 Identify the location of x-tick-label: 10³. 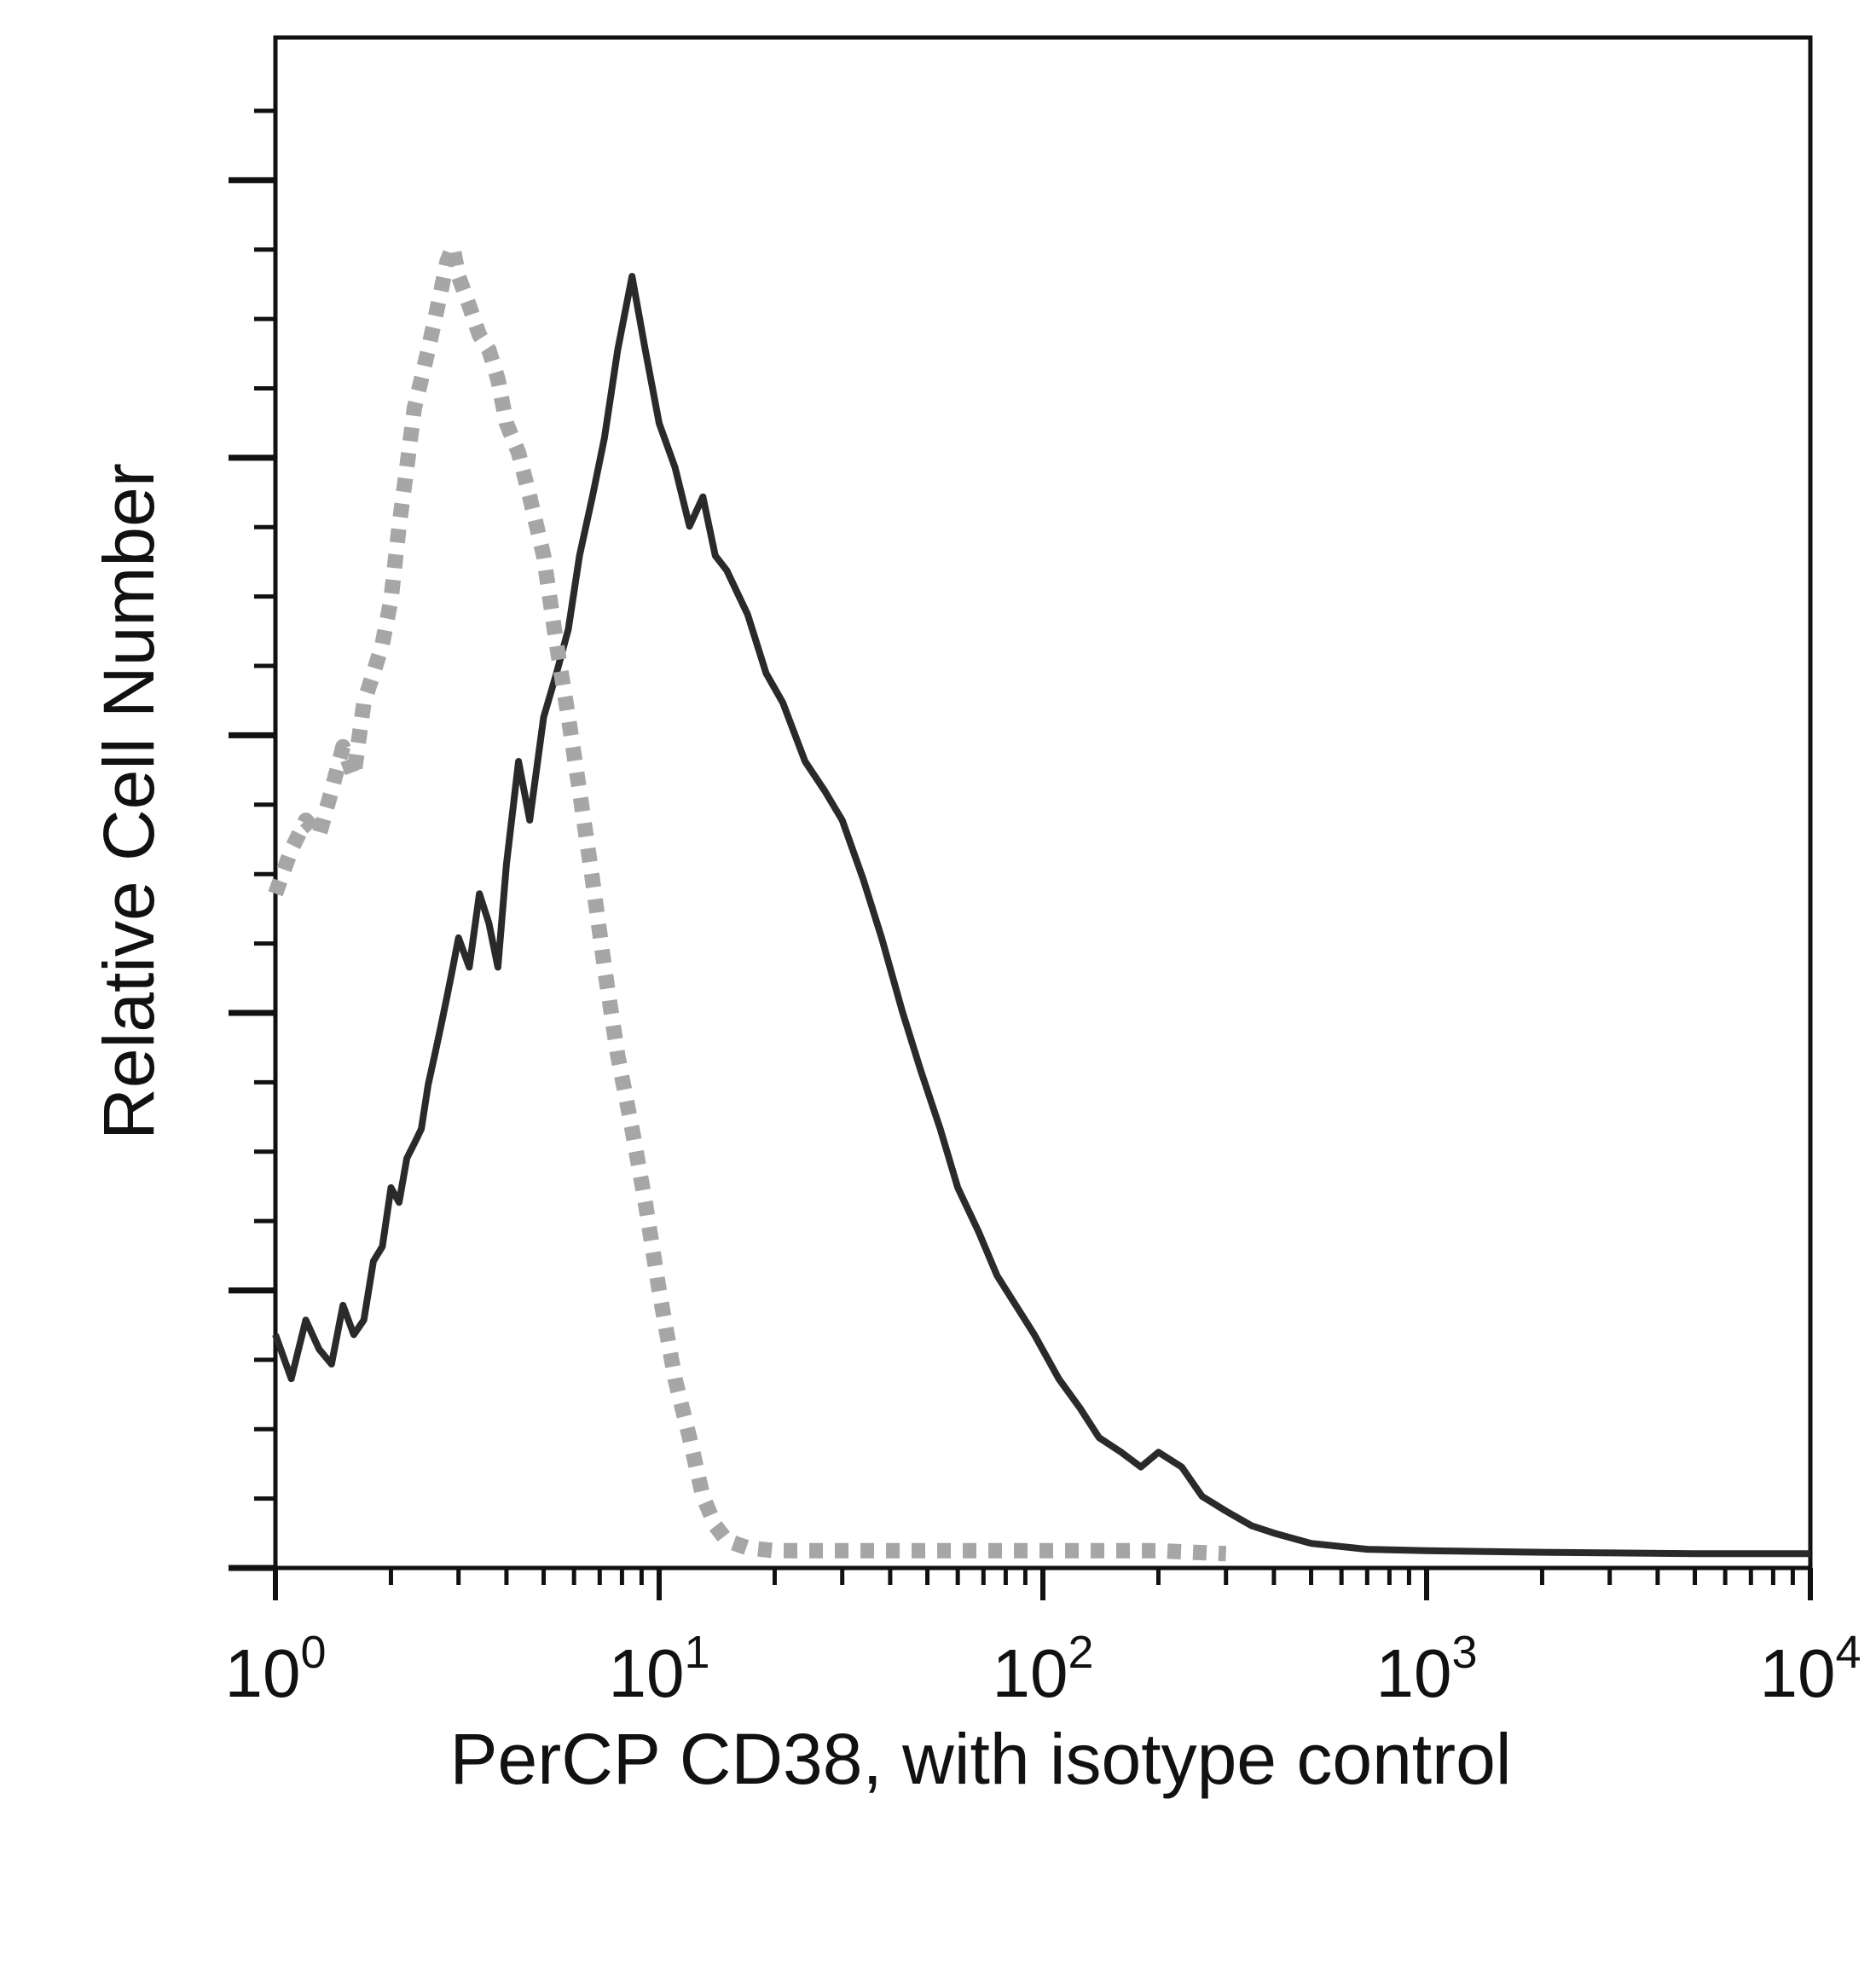
(1426, 1669).